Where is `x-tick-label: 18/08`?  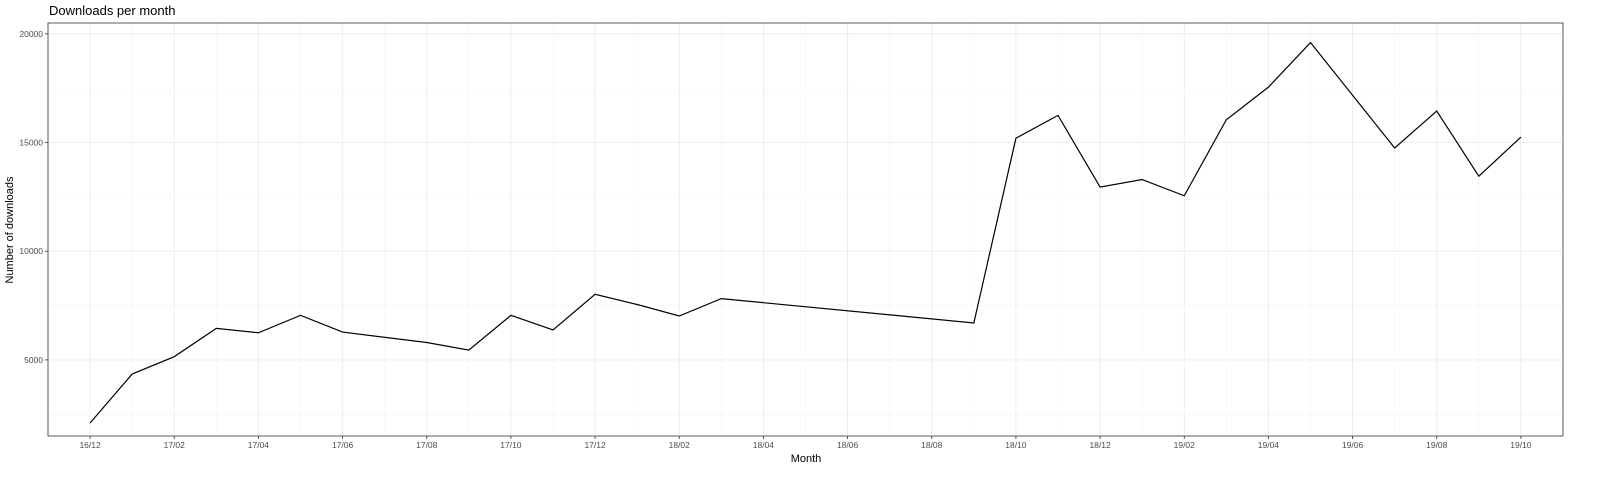 x-tick-label: 18/08 is located at coordinates (932, 445).